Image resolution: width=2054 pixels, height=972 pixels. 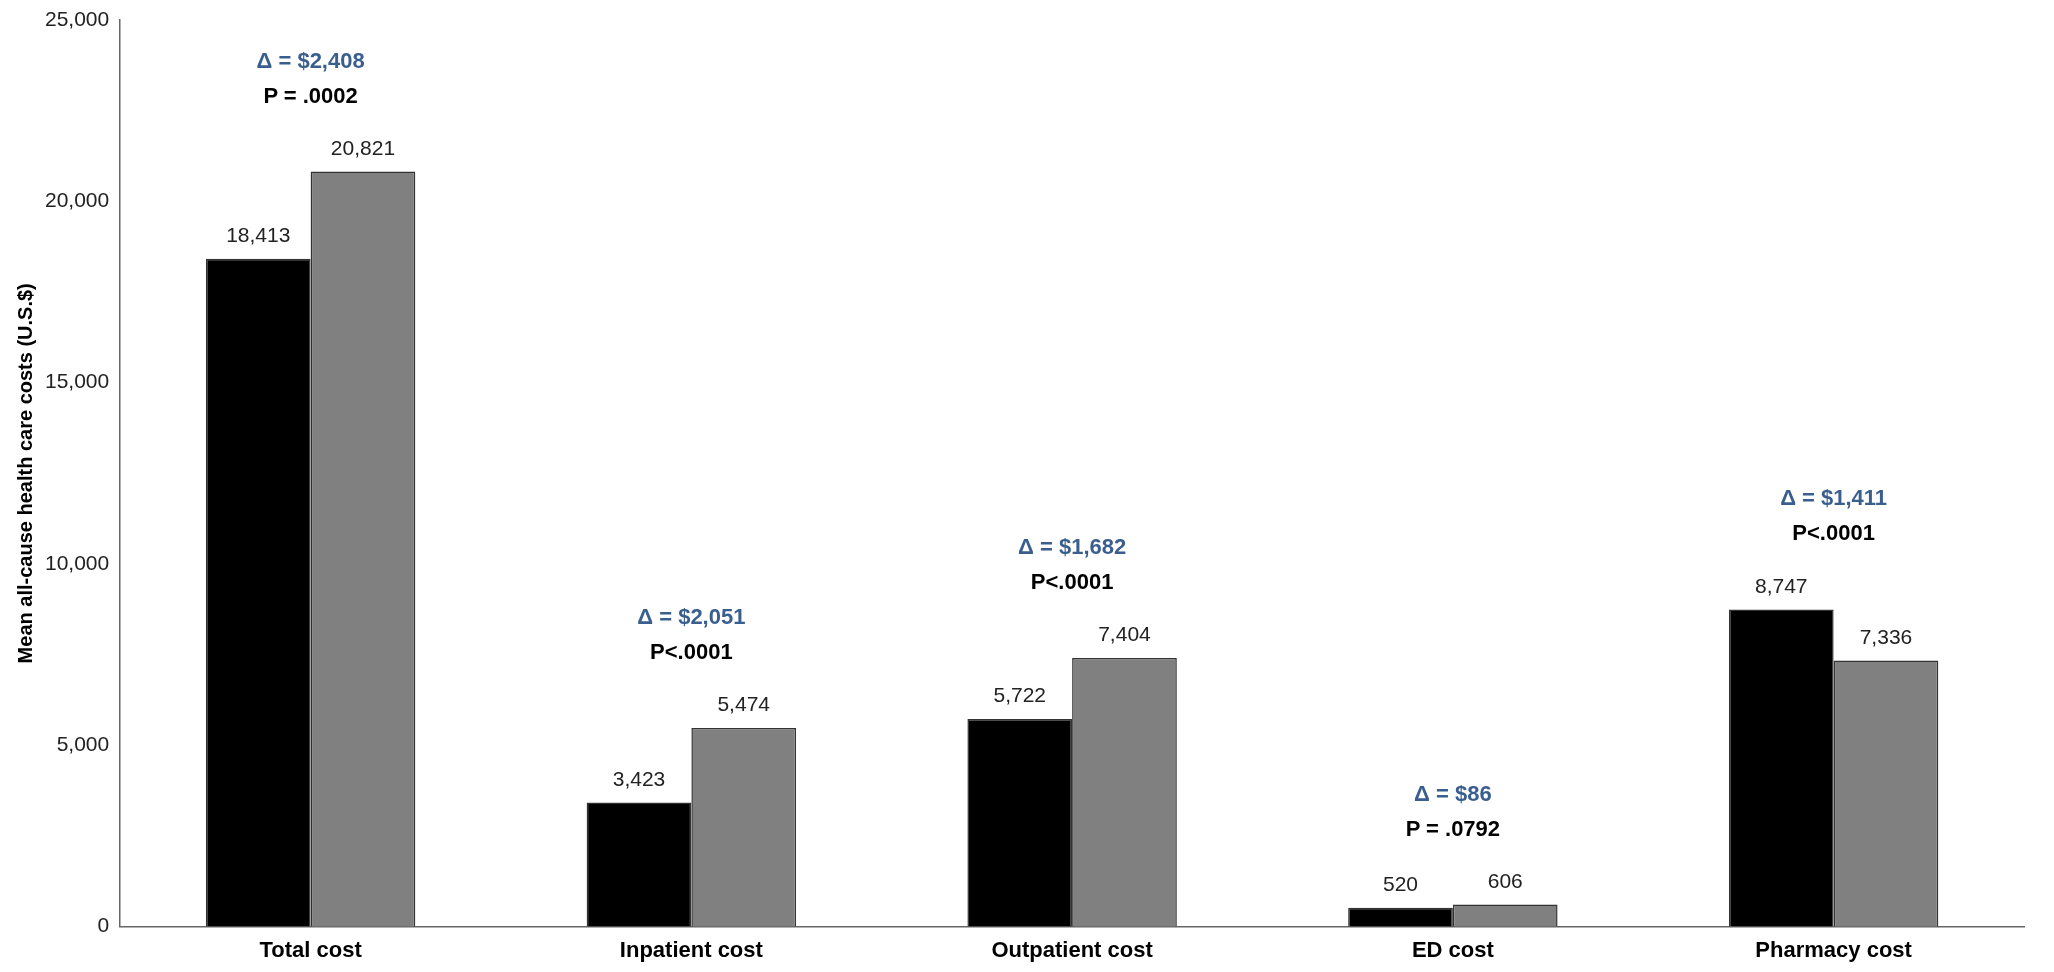 I want to click on data-label: 3,423, so click(x=639, y=778).